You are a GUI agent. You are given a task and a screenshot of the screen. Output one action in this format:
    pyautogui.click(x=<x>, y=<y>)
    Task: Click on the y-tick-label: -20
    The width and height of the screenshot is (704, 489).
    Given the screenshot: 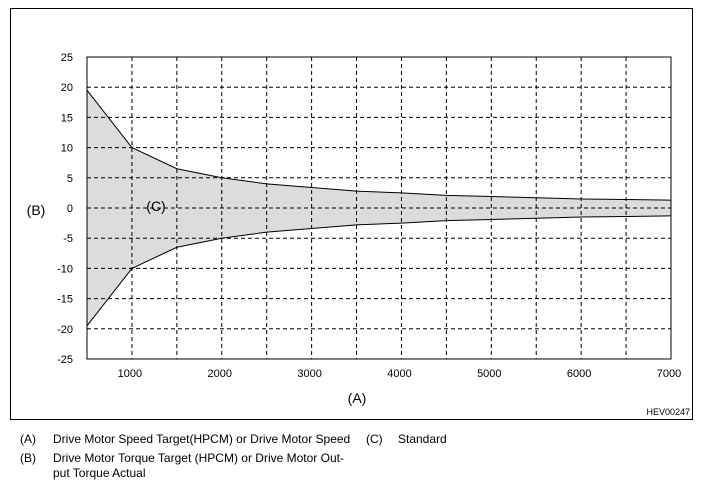 What is the action you would take?
    pyautogui.click(x=65, y=330)
    